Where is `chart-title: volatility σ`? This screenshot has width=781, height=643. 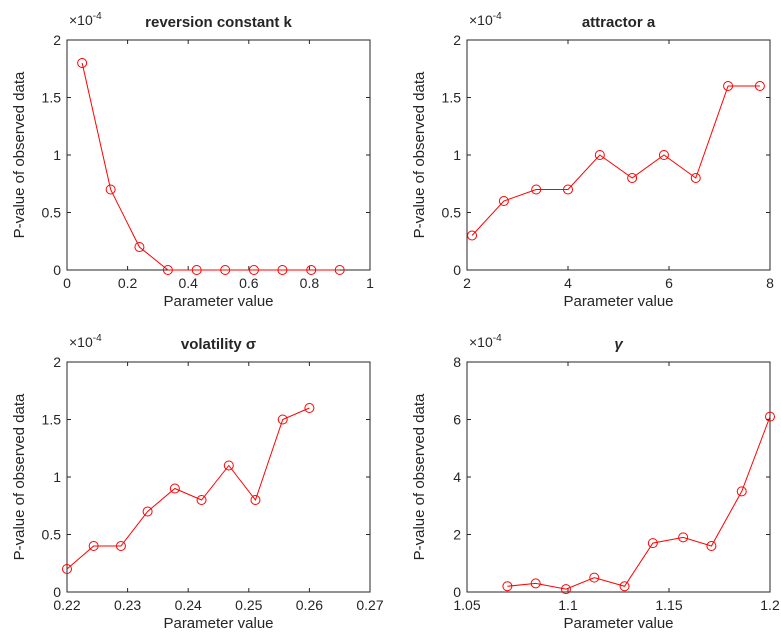 chart-title: volatility σ is located at coordinates (218, 344).